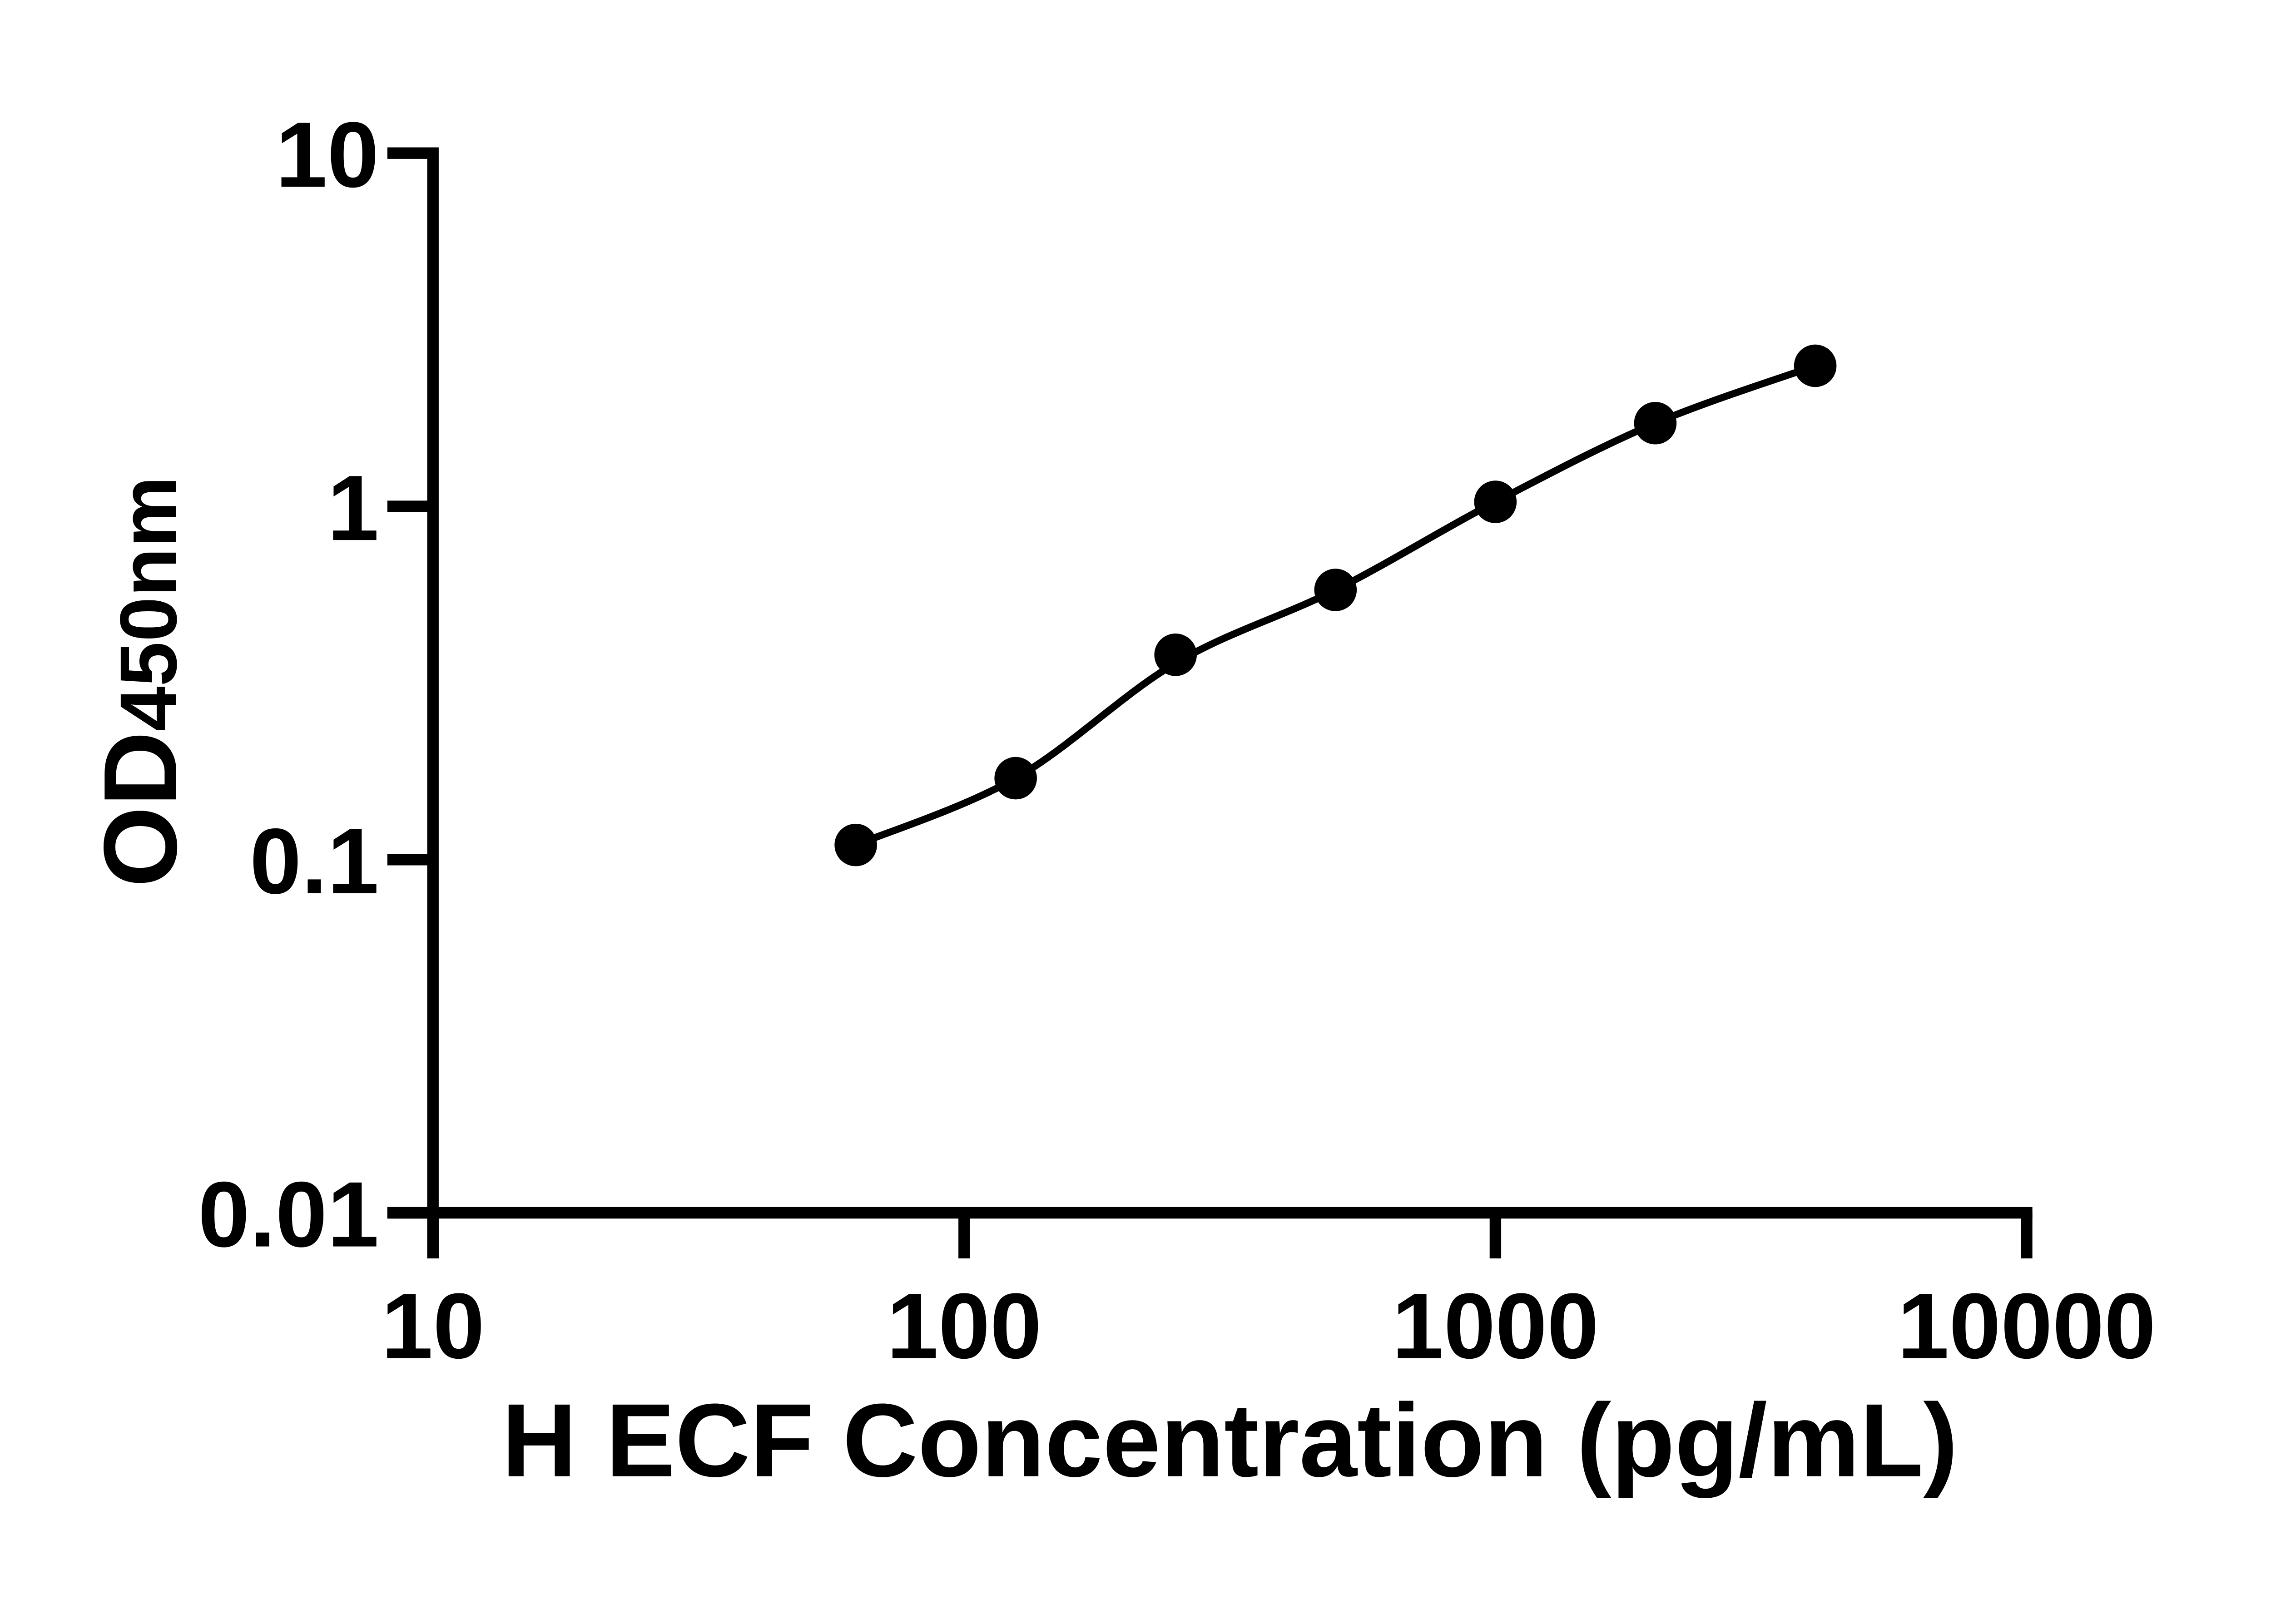 The image size is (2271, 1624). What do you see at coordinates (964, 1326) in the screenshot?
I see `x-tick-label: 100` at bounding box center [964, 1326].